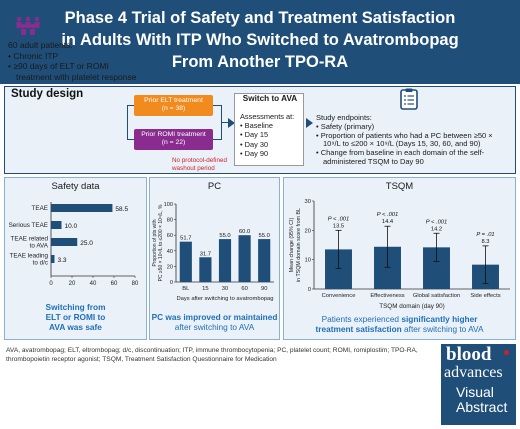 The width and height of the screenshot is (520, 429). I want to click on prior-elt-box: Prior ELT treatment (n = 38), so click(173, 105).